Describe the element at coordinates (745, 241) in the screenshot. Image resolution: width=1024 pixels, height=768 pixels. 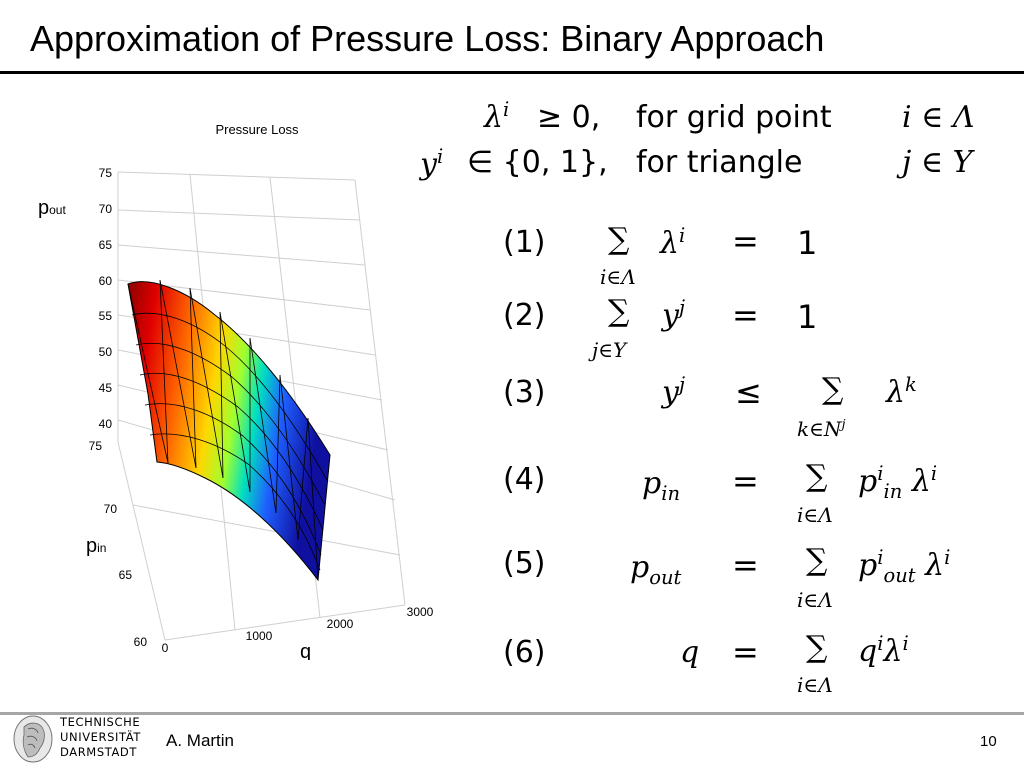
I see `equation-1-eq: =` at that location.